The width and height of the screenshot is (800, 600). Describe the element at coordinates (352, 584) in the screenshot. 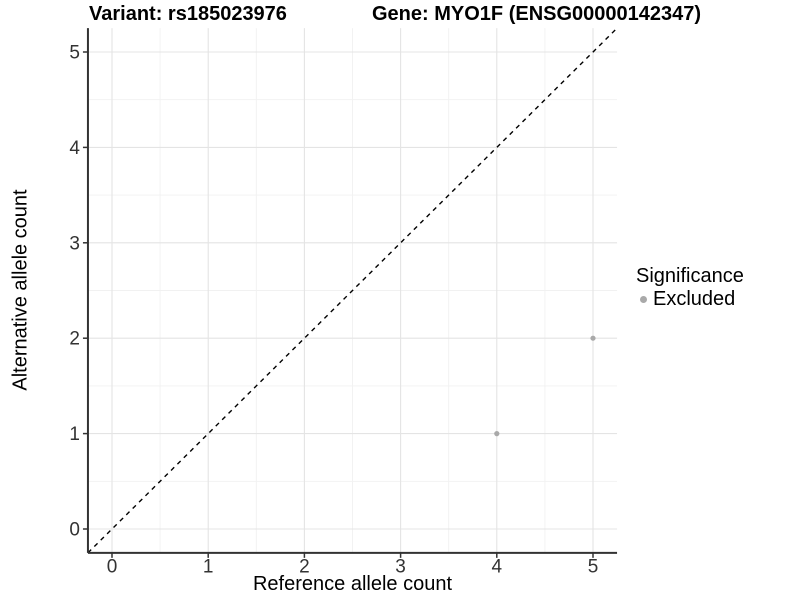

I see `x-axis-label: Reference allele count` at that location.